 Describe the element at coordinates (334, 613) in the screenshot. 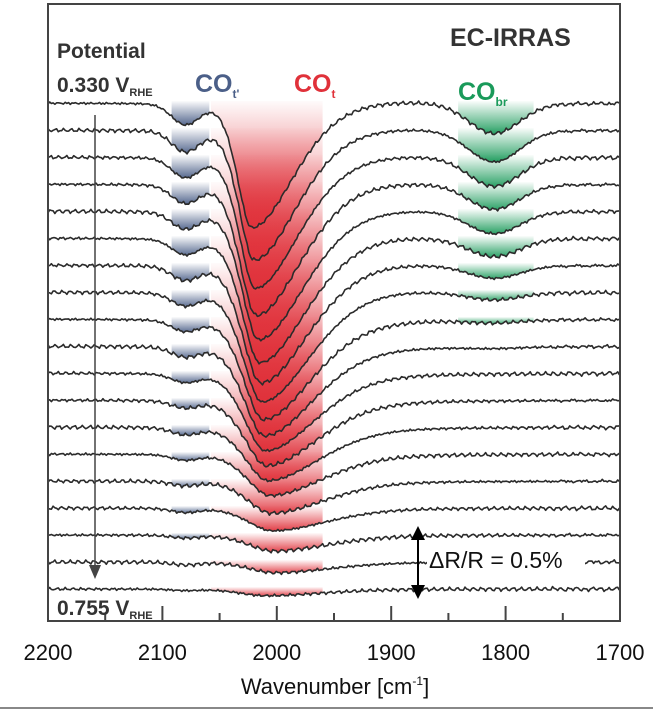

I see `x-axis-ticks` at that location.